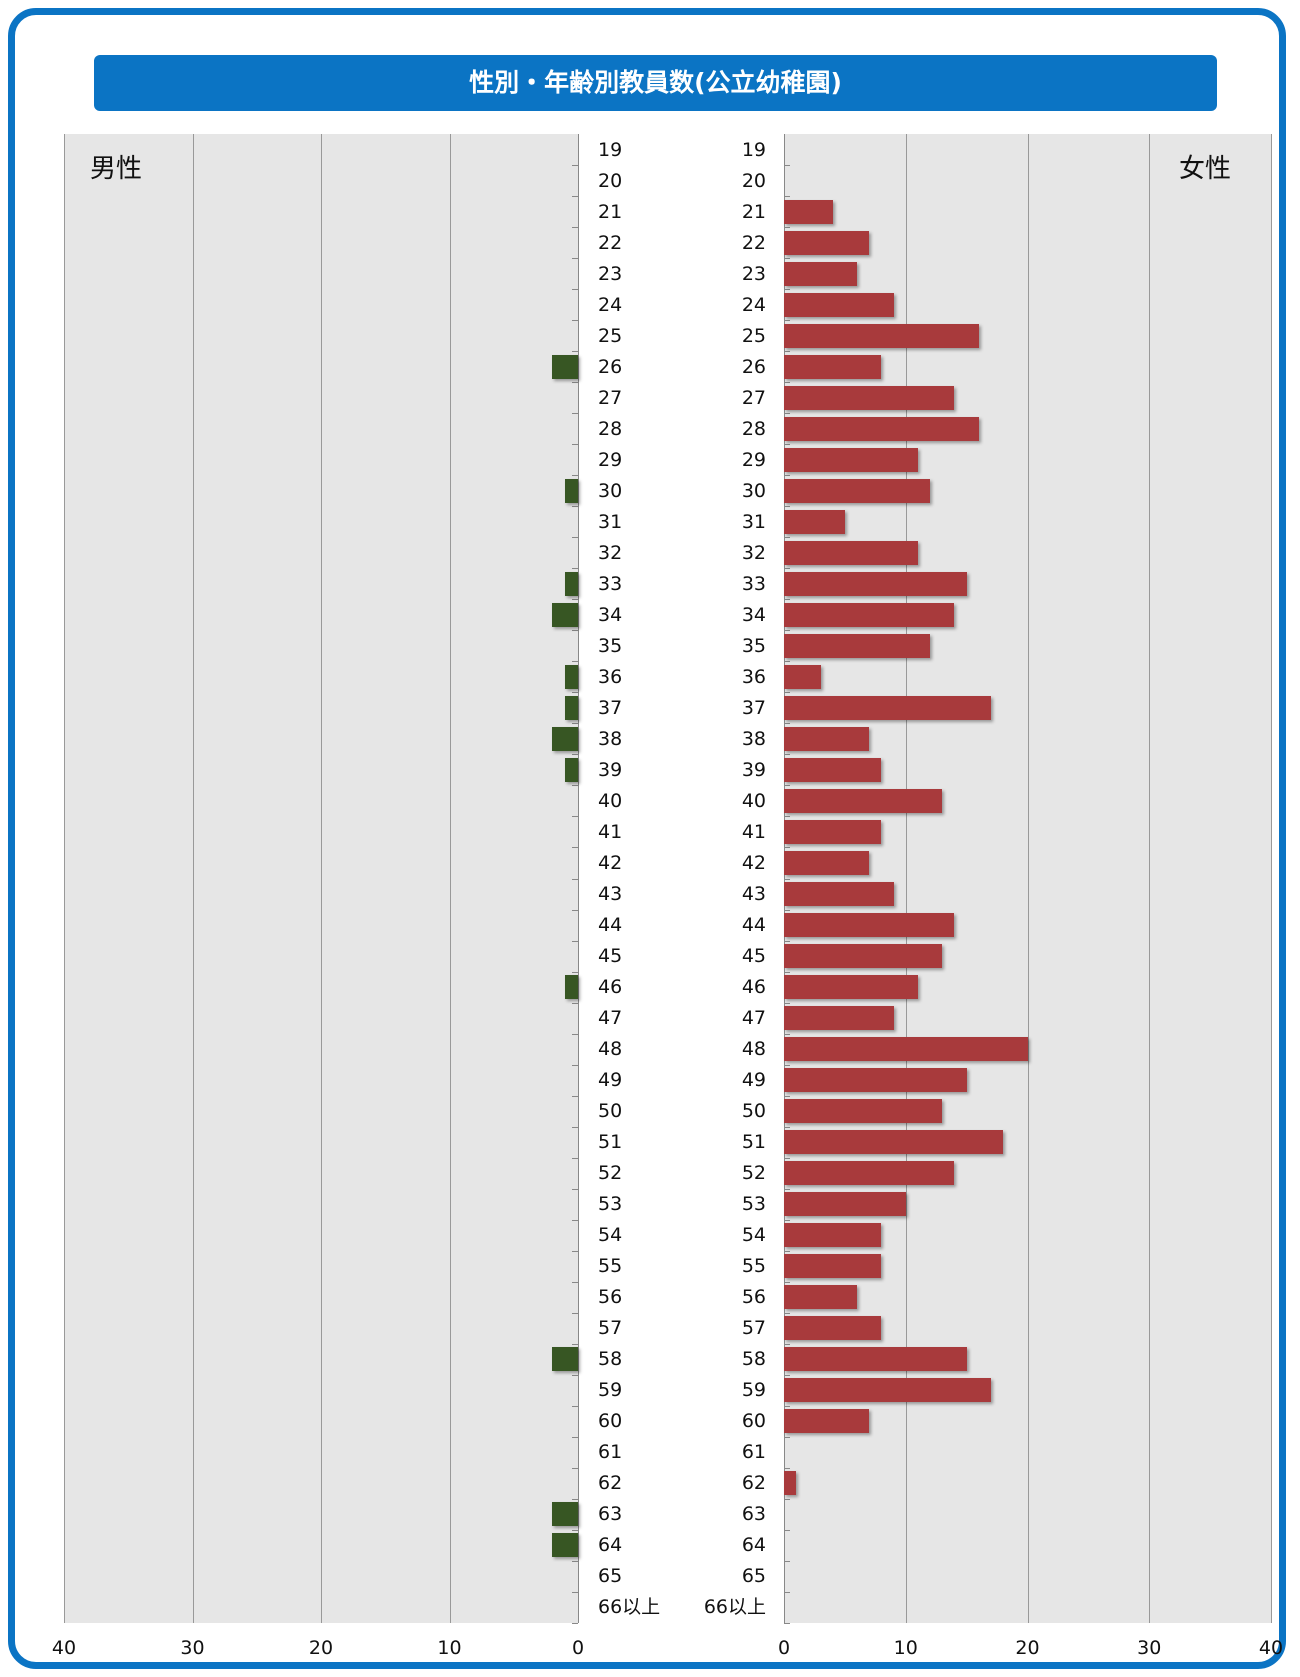 Image resolution: width=1300 pixels, height=1677 pixels. I want to click on chart-title: 性別・年齢別教員数(公立幼稚園), so click(655, 83).